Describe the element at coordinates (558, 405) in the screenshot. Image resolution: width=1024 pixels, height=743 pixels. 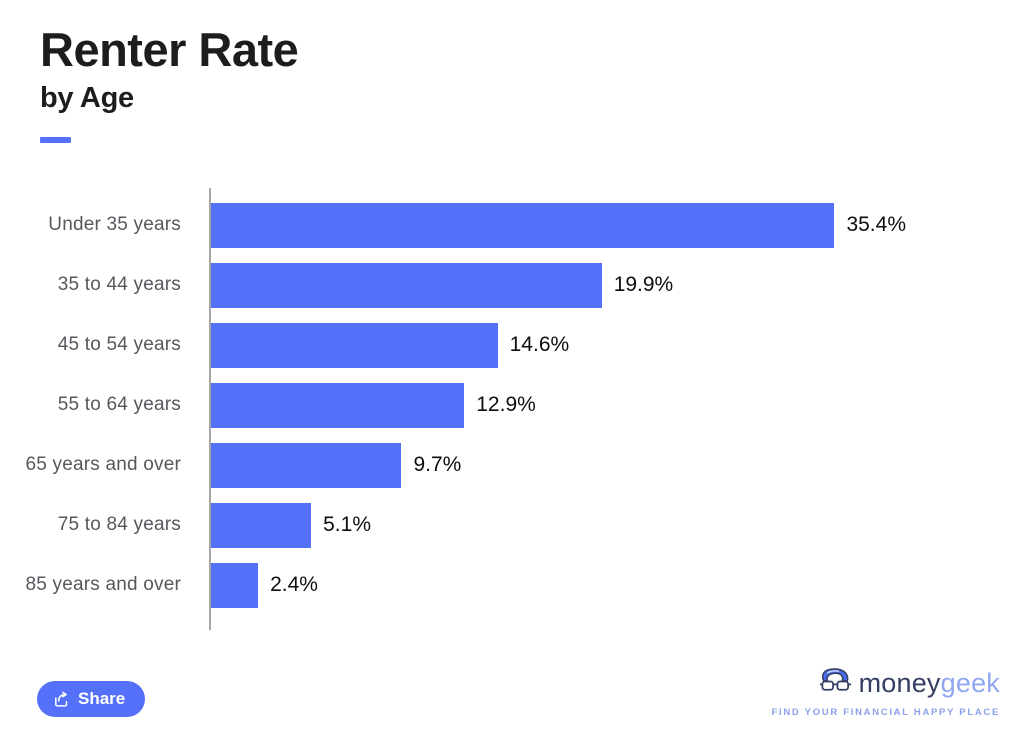
I see `bar-zone: 12.9%` at that location.